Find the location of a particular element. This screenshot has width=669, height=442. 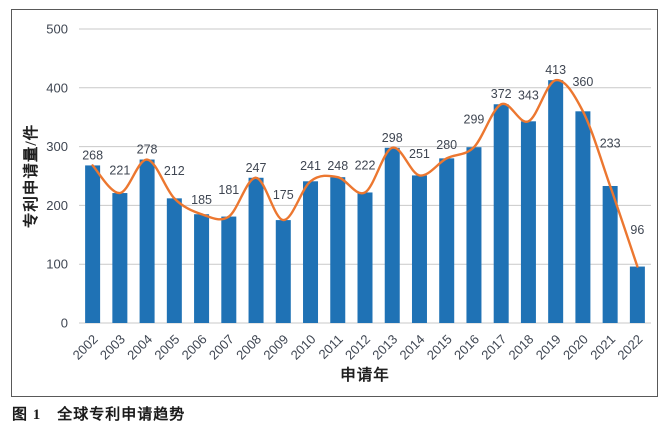

y-tick-label: 500 is located at coordinates (57, 29).